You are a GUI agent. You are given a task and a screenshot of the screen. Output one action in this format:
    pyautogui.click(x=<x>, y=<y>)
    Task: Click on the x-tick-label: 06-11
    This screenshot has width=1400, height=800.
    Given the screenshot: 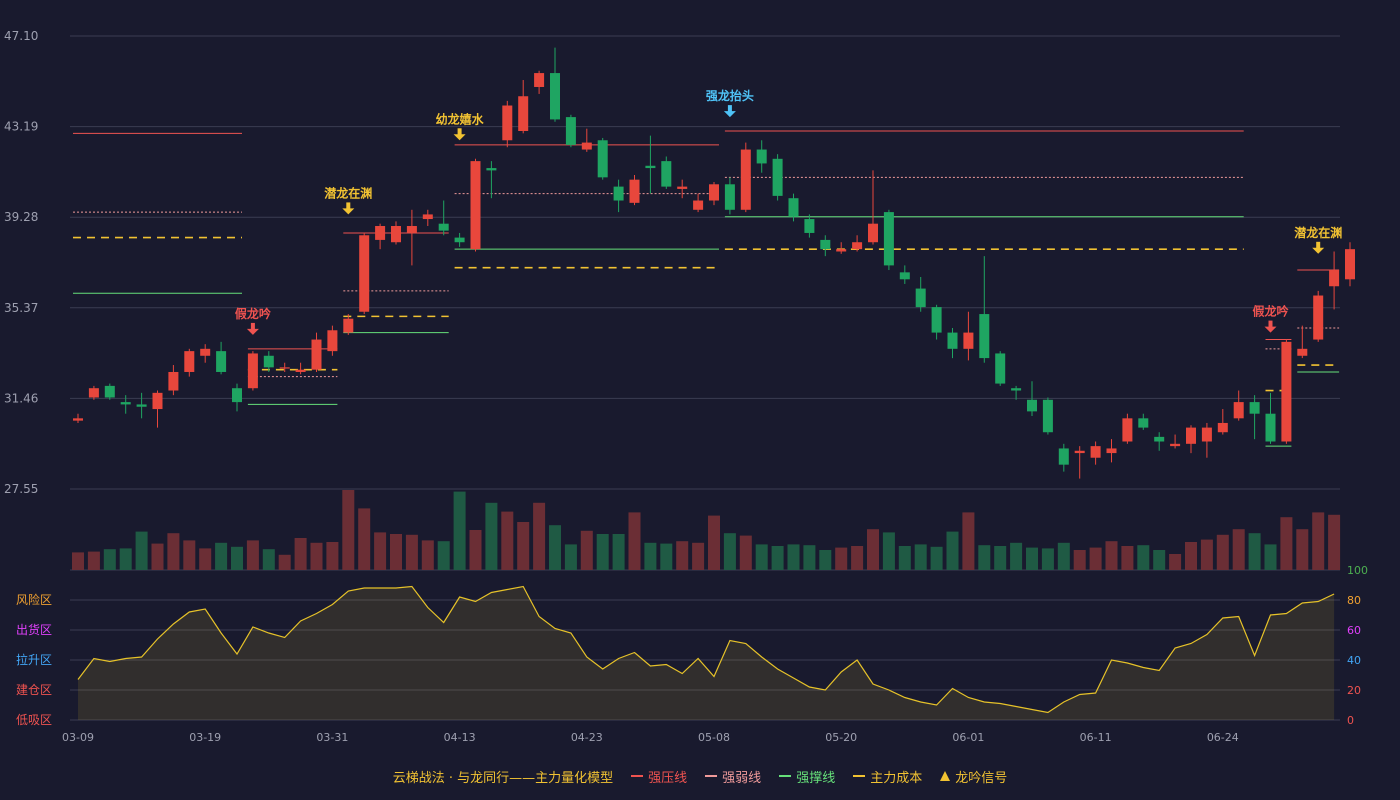 What is the action you would take?
    pyautogui.click(x=1096, y=737)
    